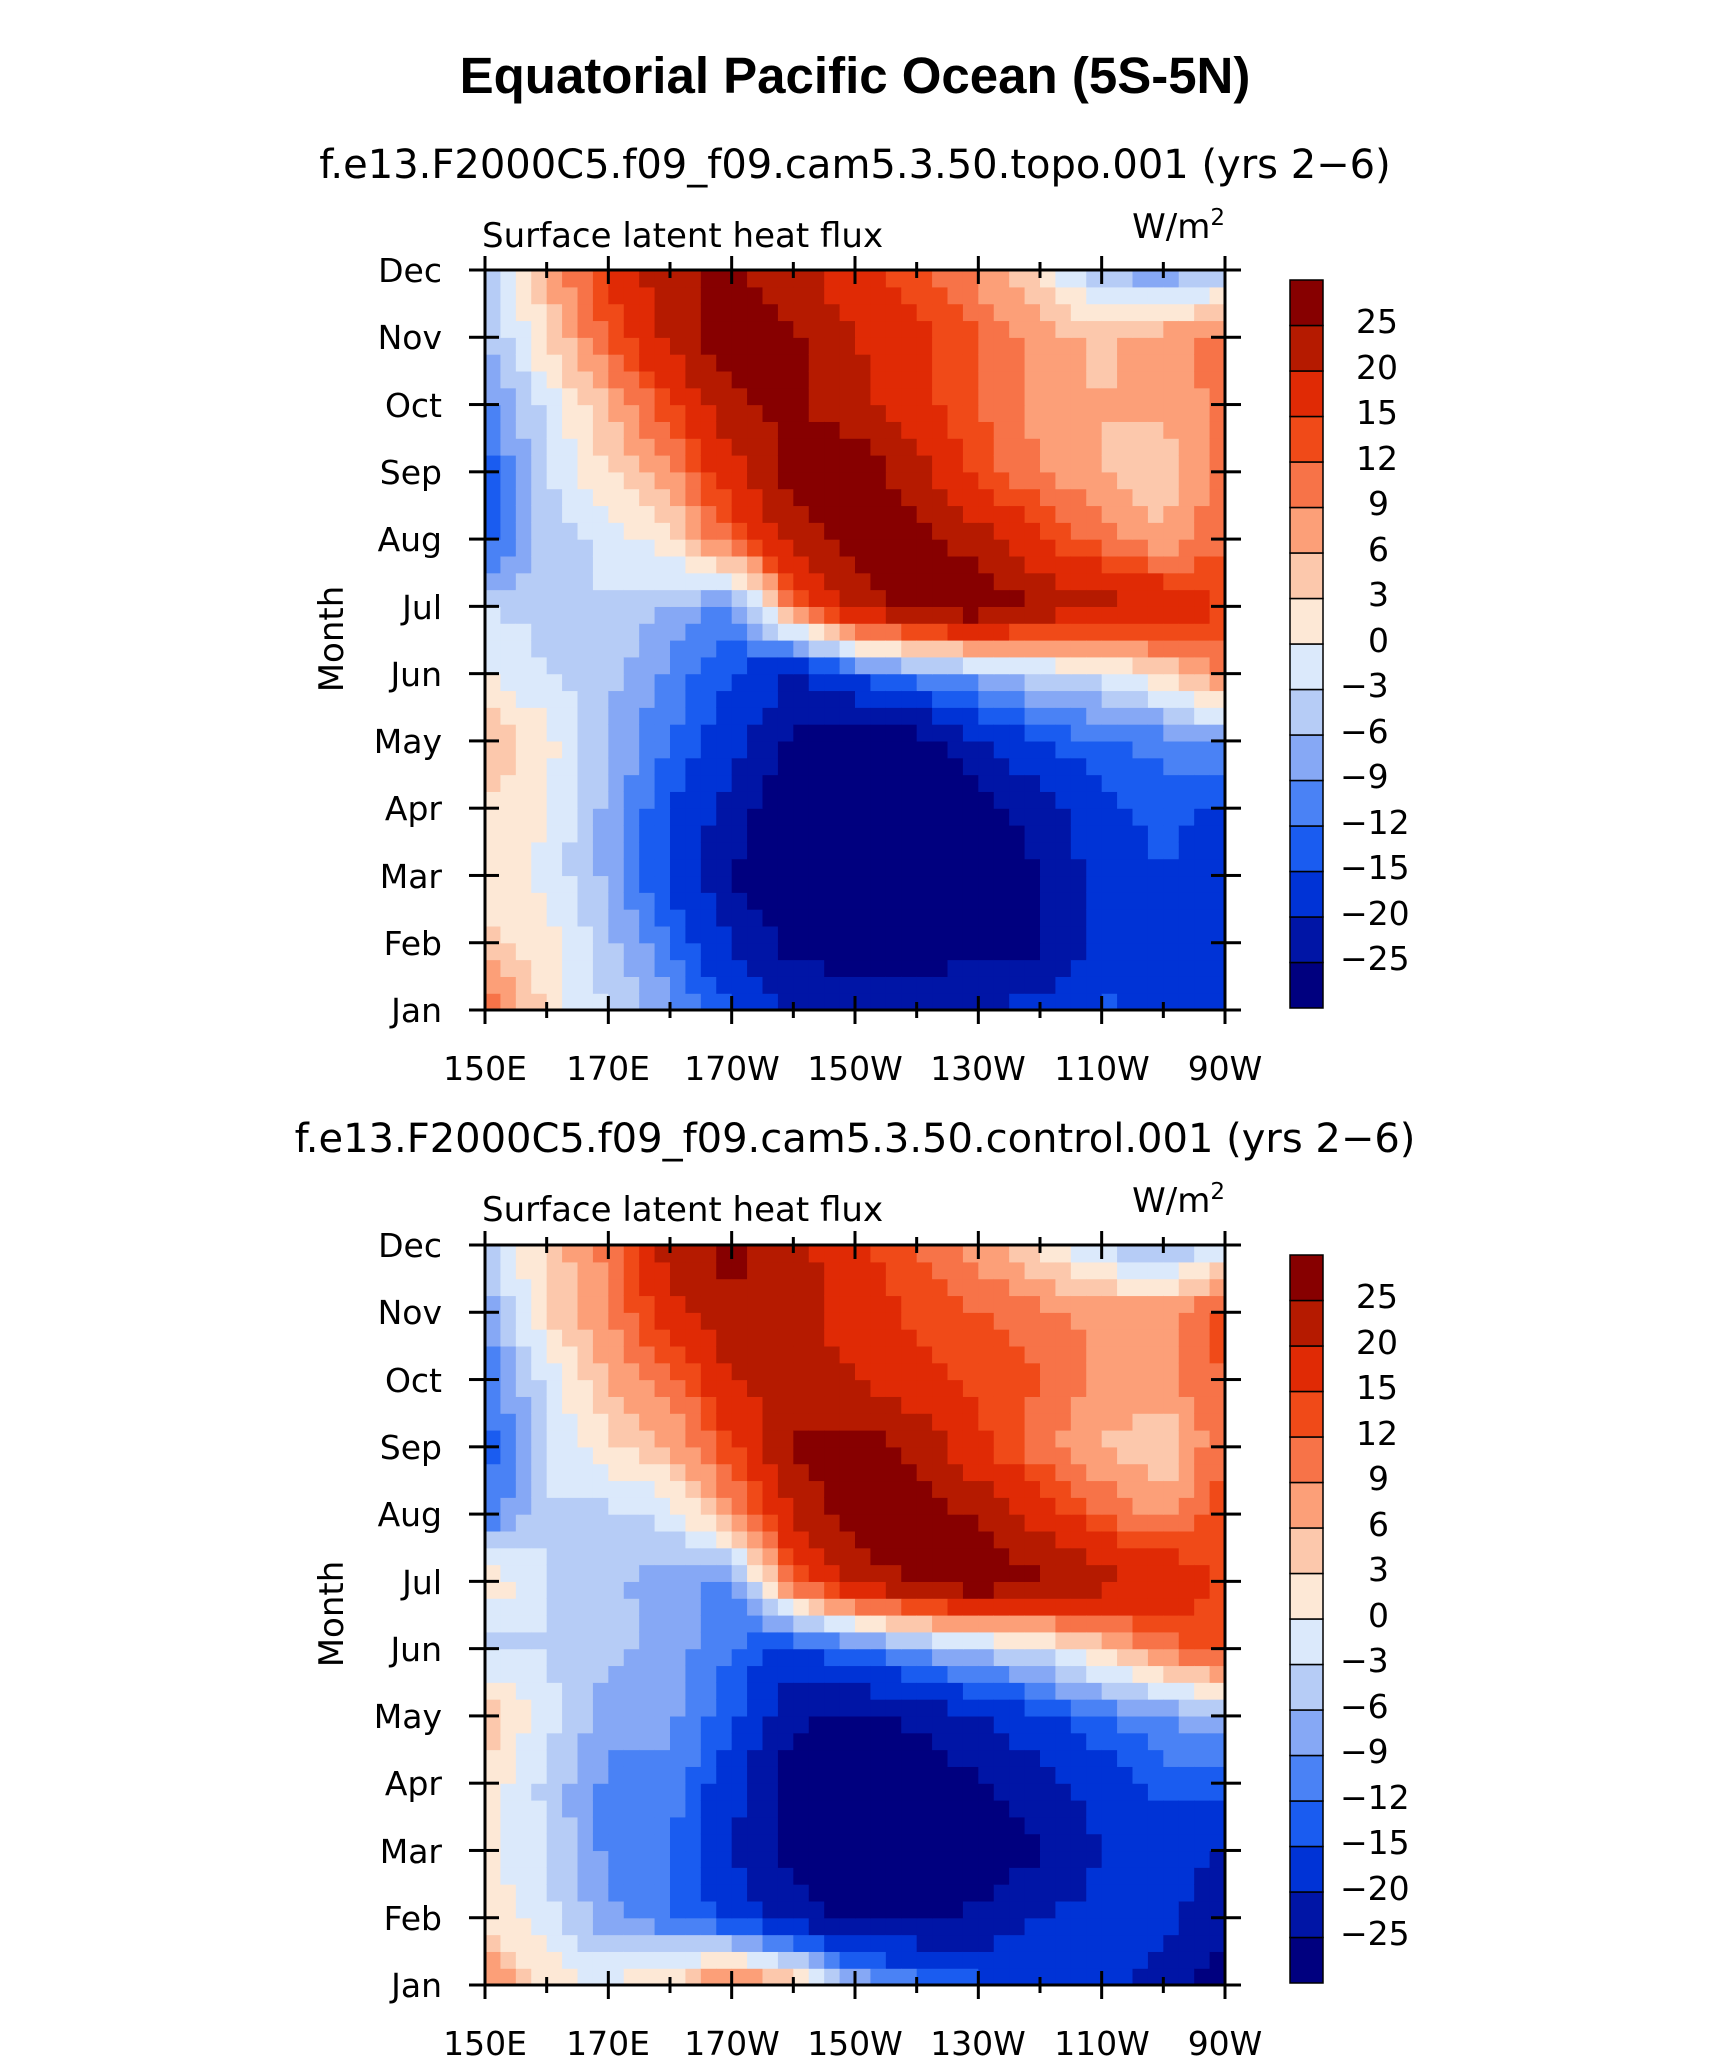  What do you see at coordinates (1306, 644) in the screenshot?
I see `color-bar` at bounding box center [1306, 644].